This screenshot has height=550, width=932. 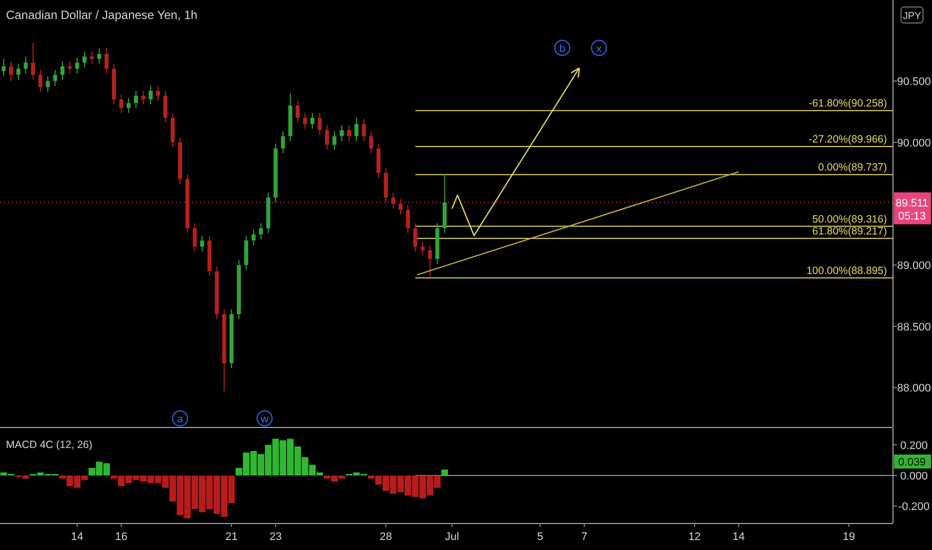 What do you see at coordinates (912, 203) in the screenshot?
I see `ref-line-label: 89.511` at bounding box center [912, 203].